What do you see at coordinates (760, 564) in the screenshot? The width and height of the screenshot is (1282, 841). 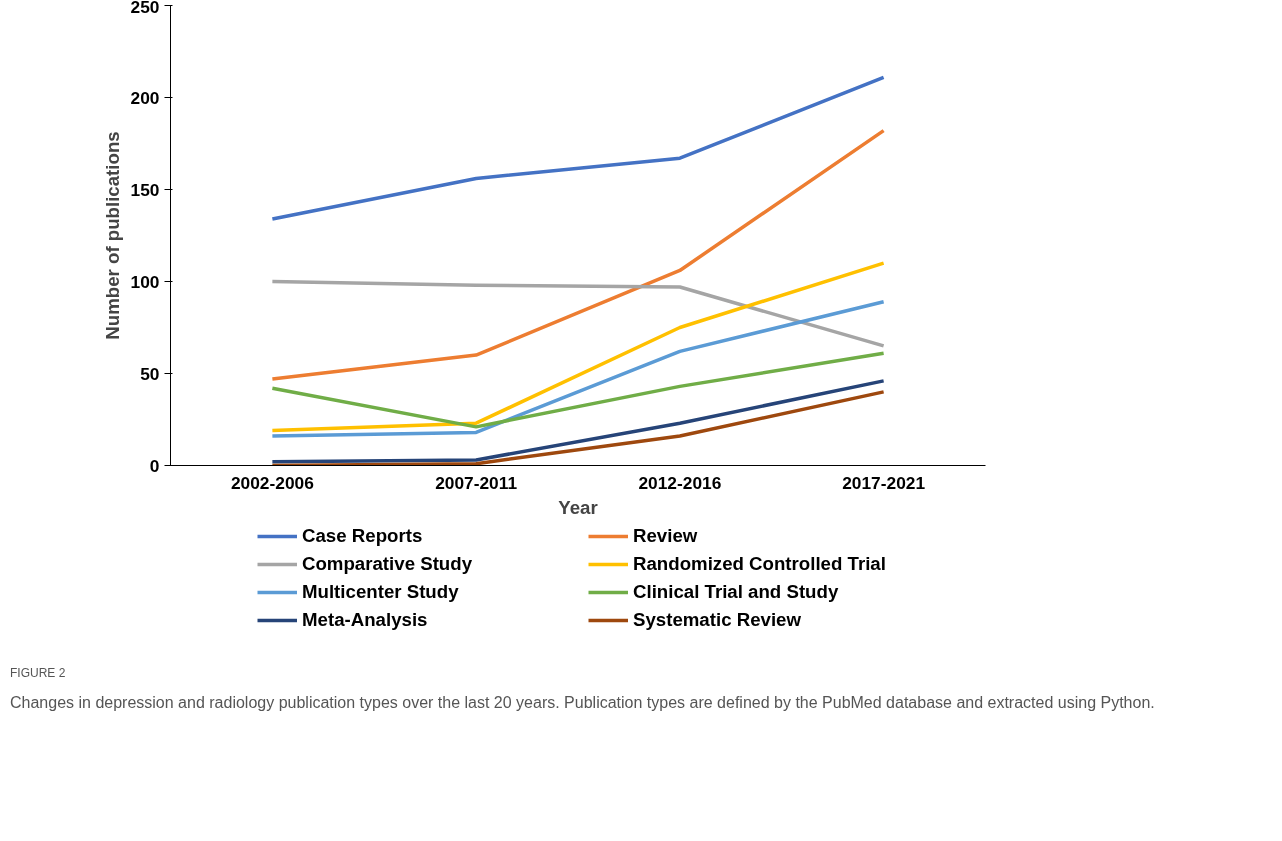 I see `legend-label: Randomized Controlled Trial` at bounding box center [760, 564].